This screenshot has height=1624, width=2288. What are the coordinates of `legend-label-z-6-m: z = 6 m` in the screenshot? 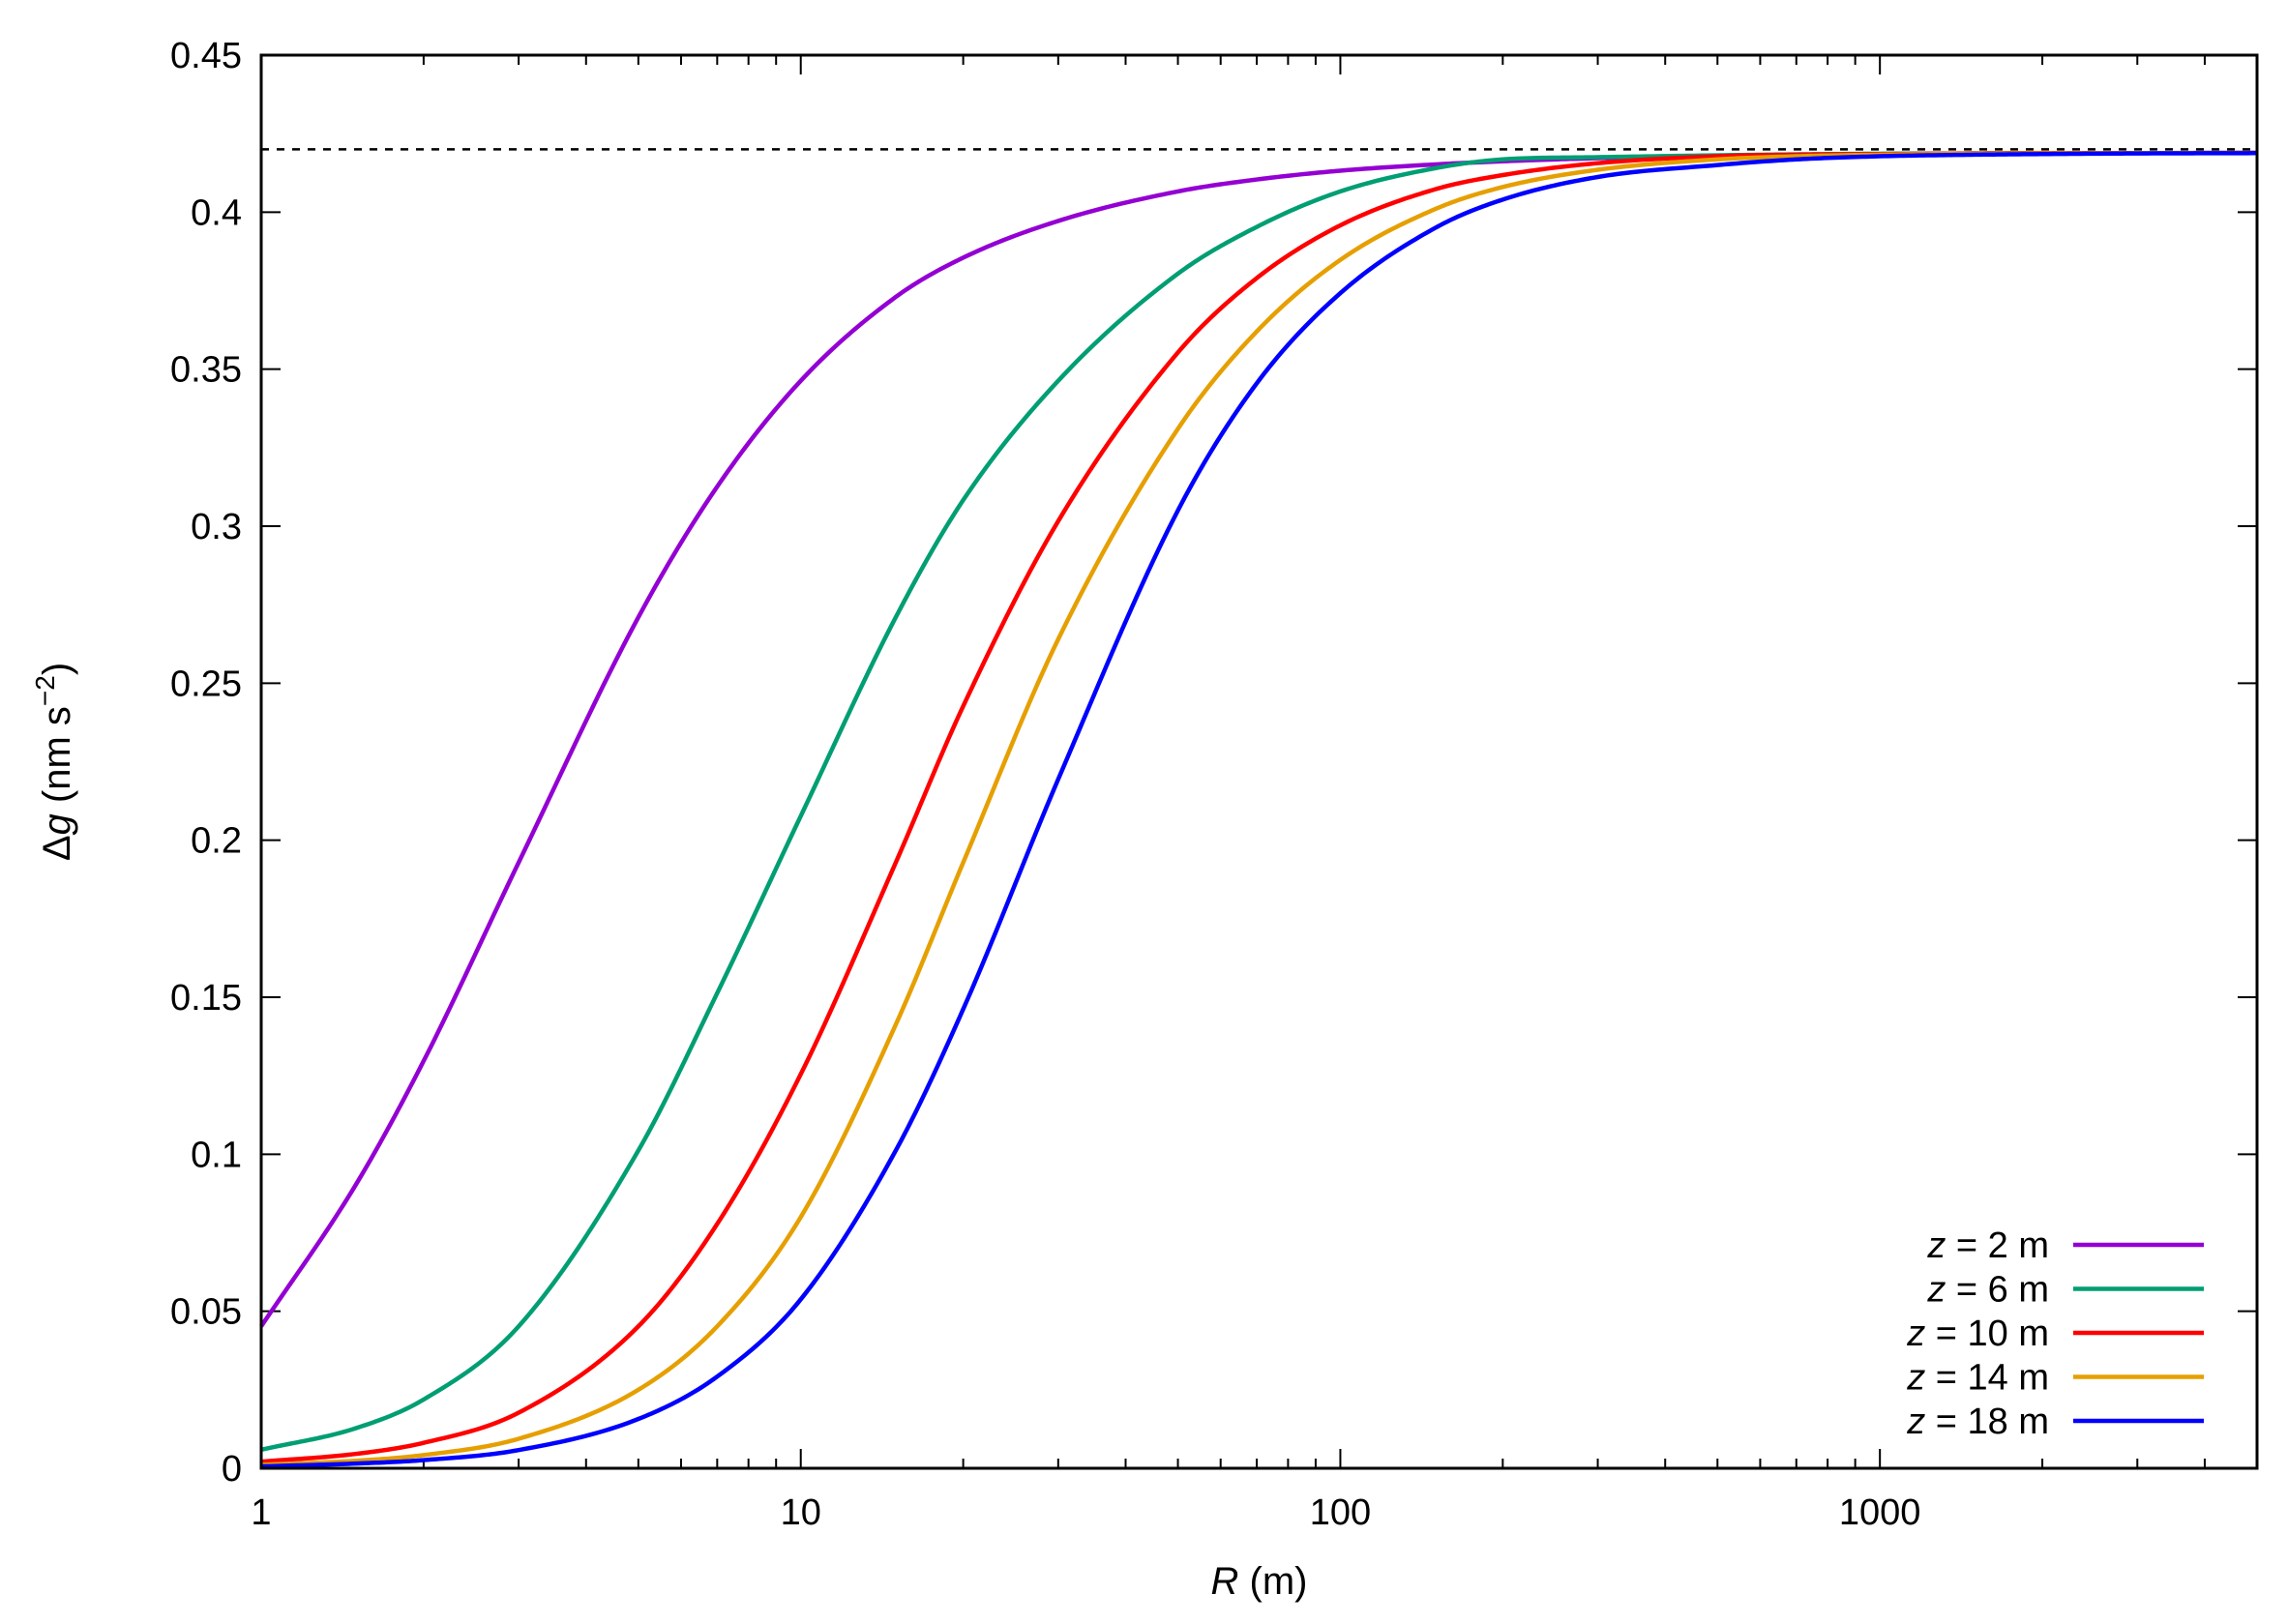 It's located at (1988, 1290).